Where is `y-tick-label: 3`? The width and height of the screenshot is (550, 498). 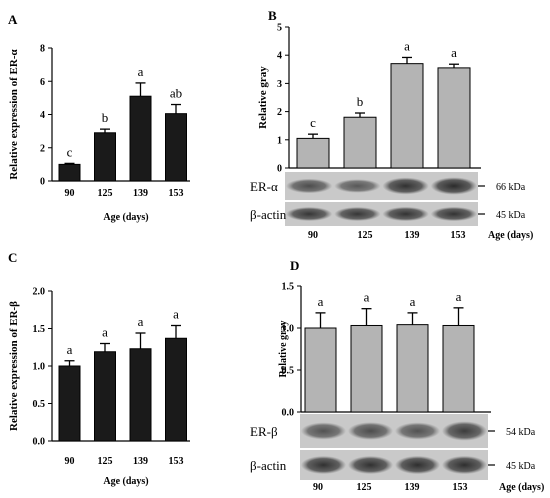
y-tick-label: 3 is located at coordinates (279, 84).